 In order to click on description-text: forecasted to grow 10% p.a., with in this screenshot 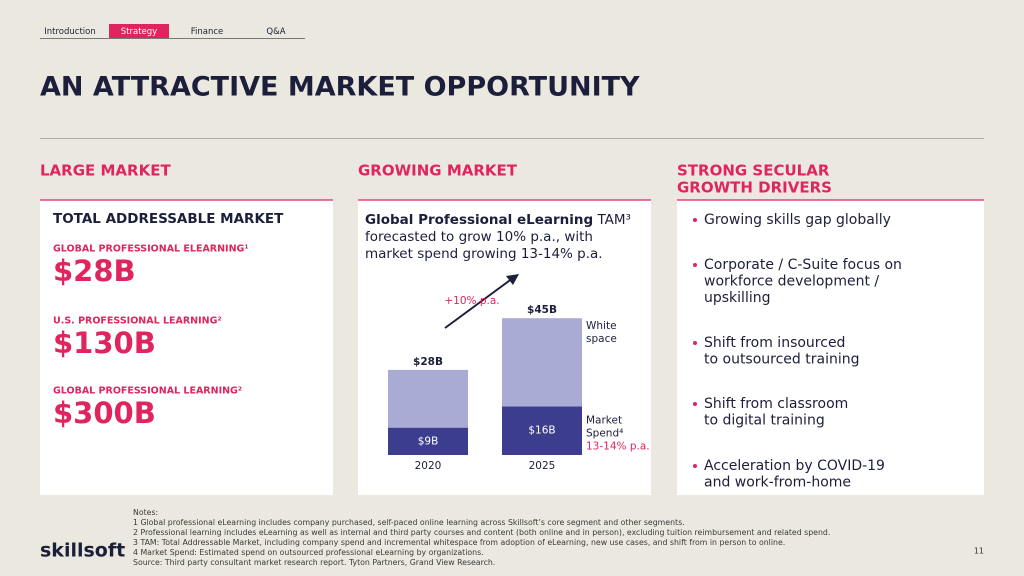, I will do `click(479, 237)`.